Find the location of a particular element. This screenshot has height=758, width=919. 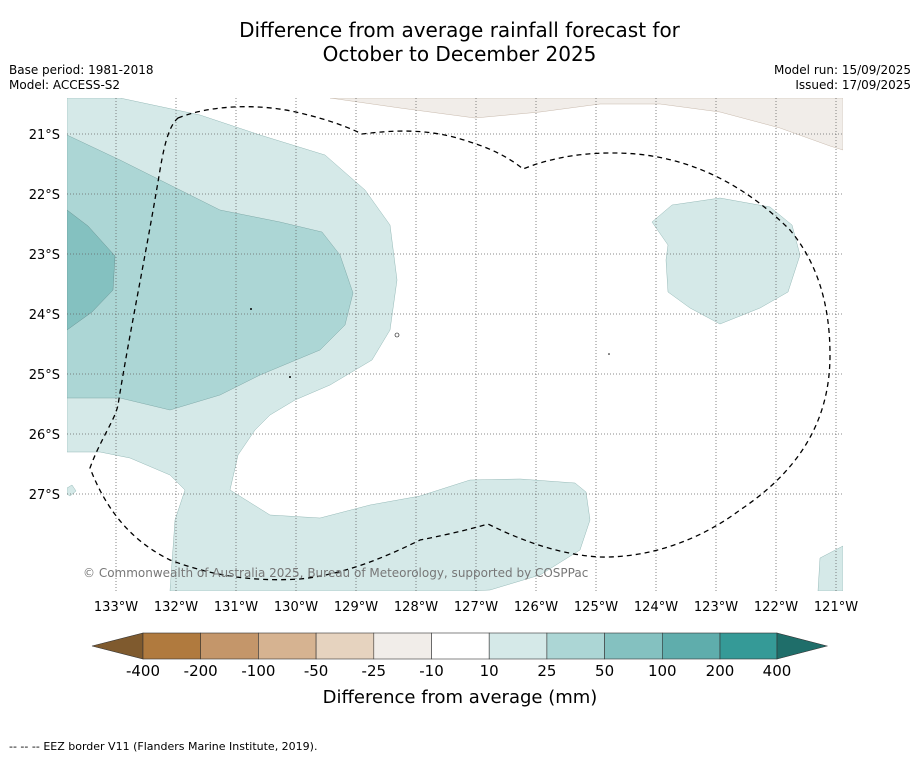

lon-label: 130°W is located at coordinates (296, 607).